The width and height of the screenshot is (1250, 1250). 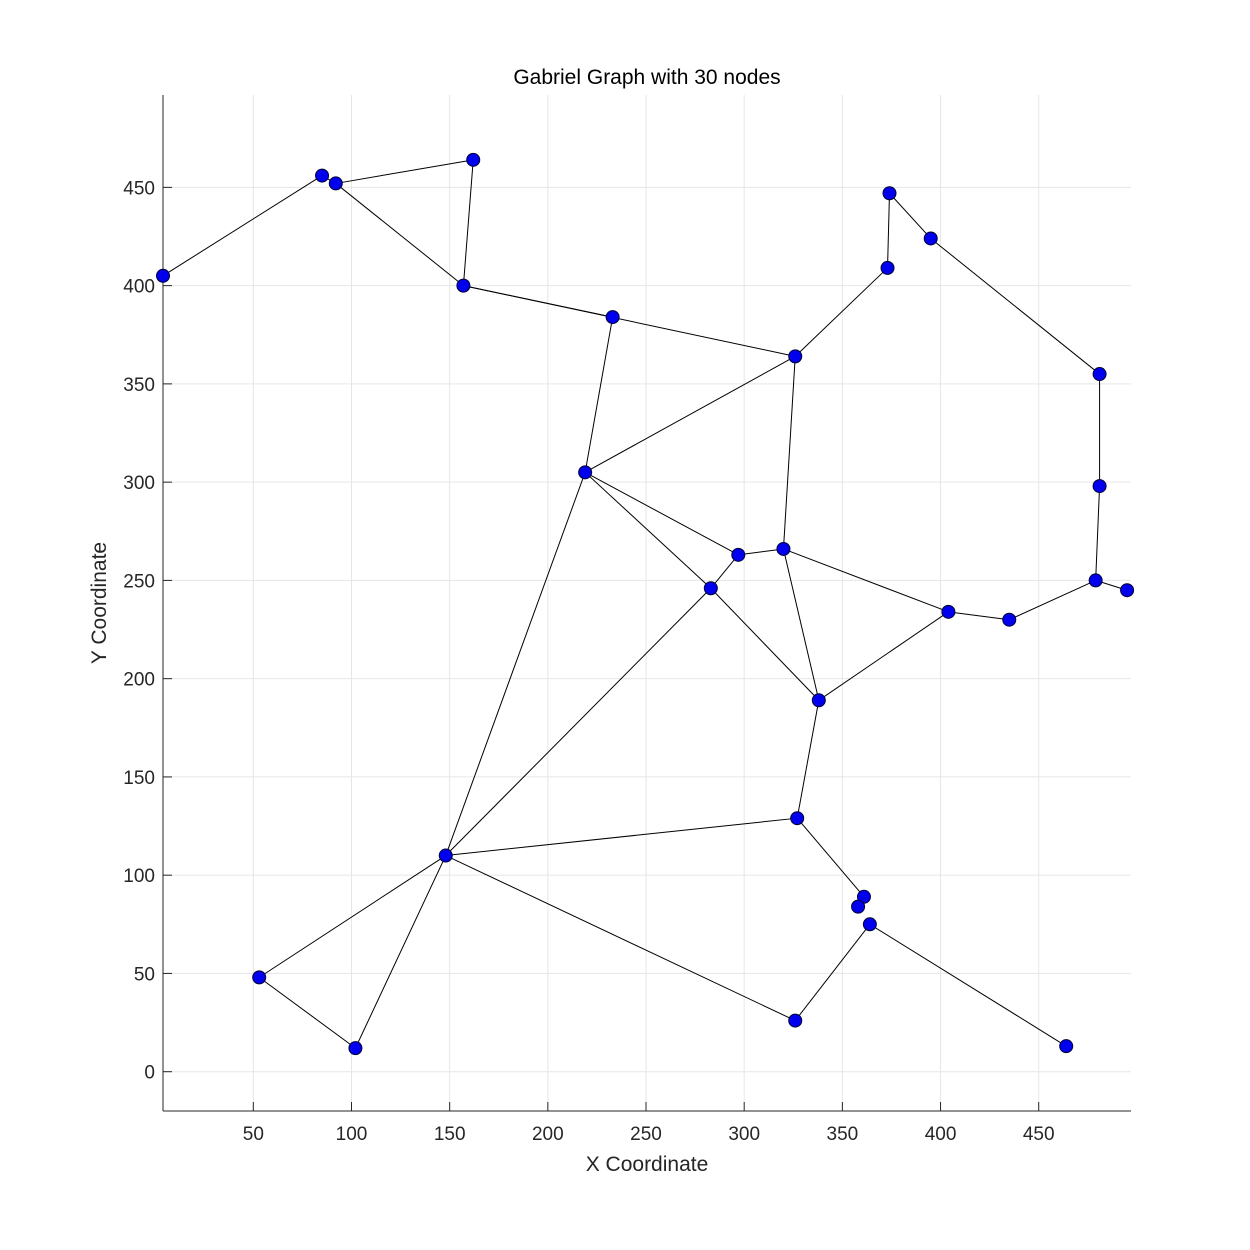 What do you see at coordinates (744, 1134) in the screenshot?
I see `x-tick-label: 300` at bounding box center [744, 1134].